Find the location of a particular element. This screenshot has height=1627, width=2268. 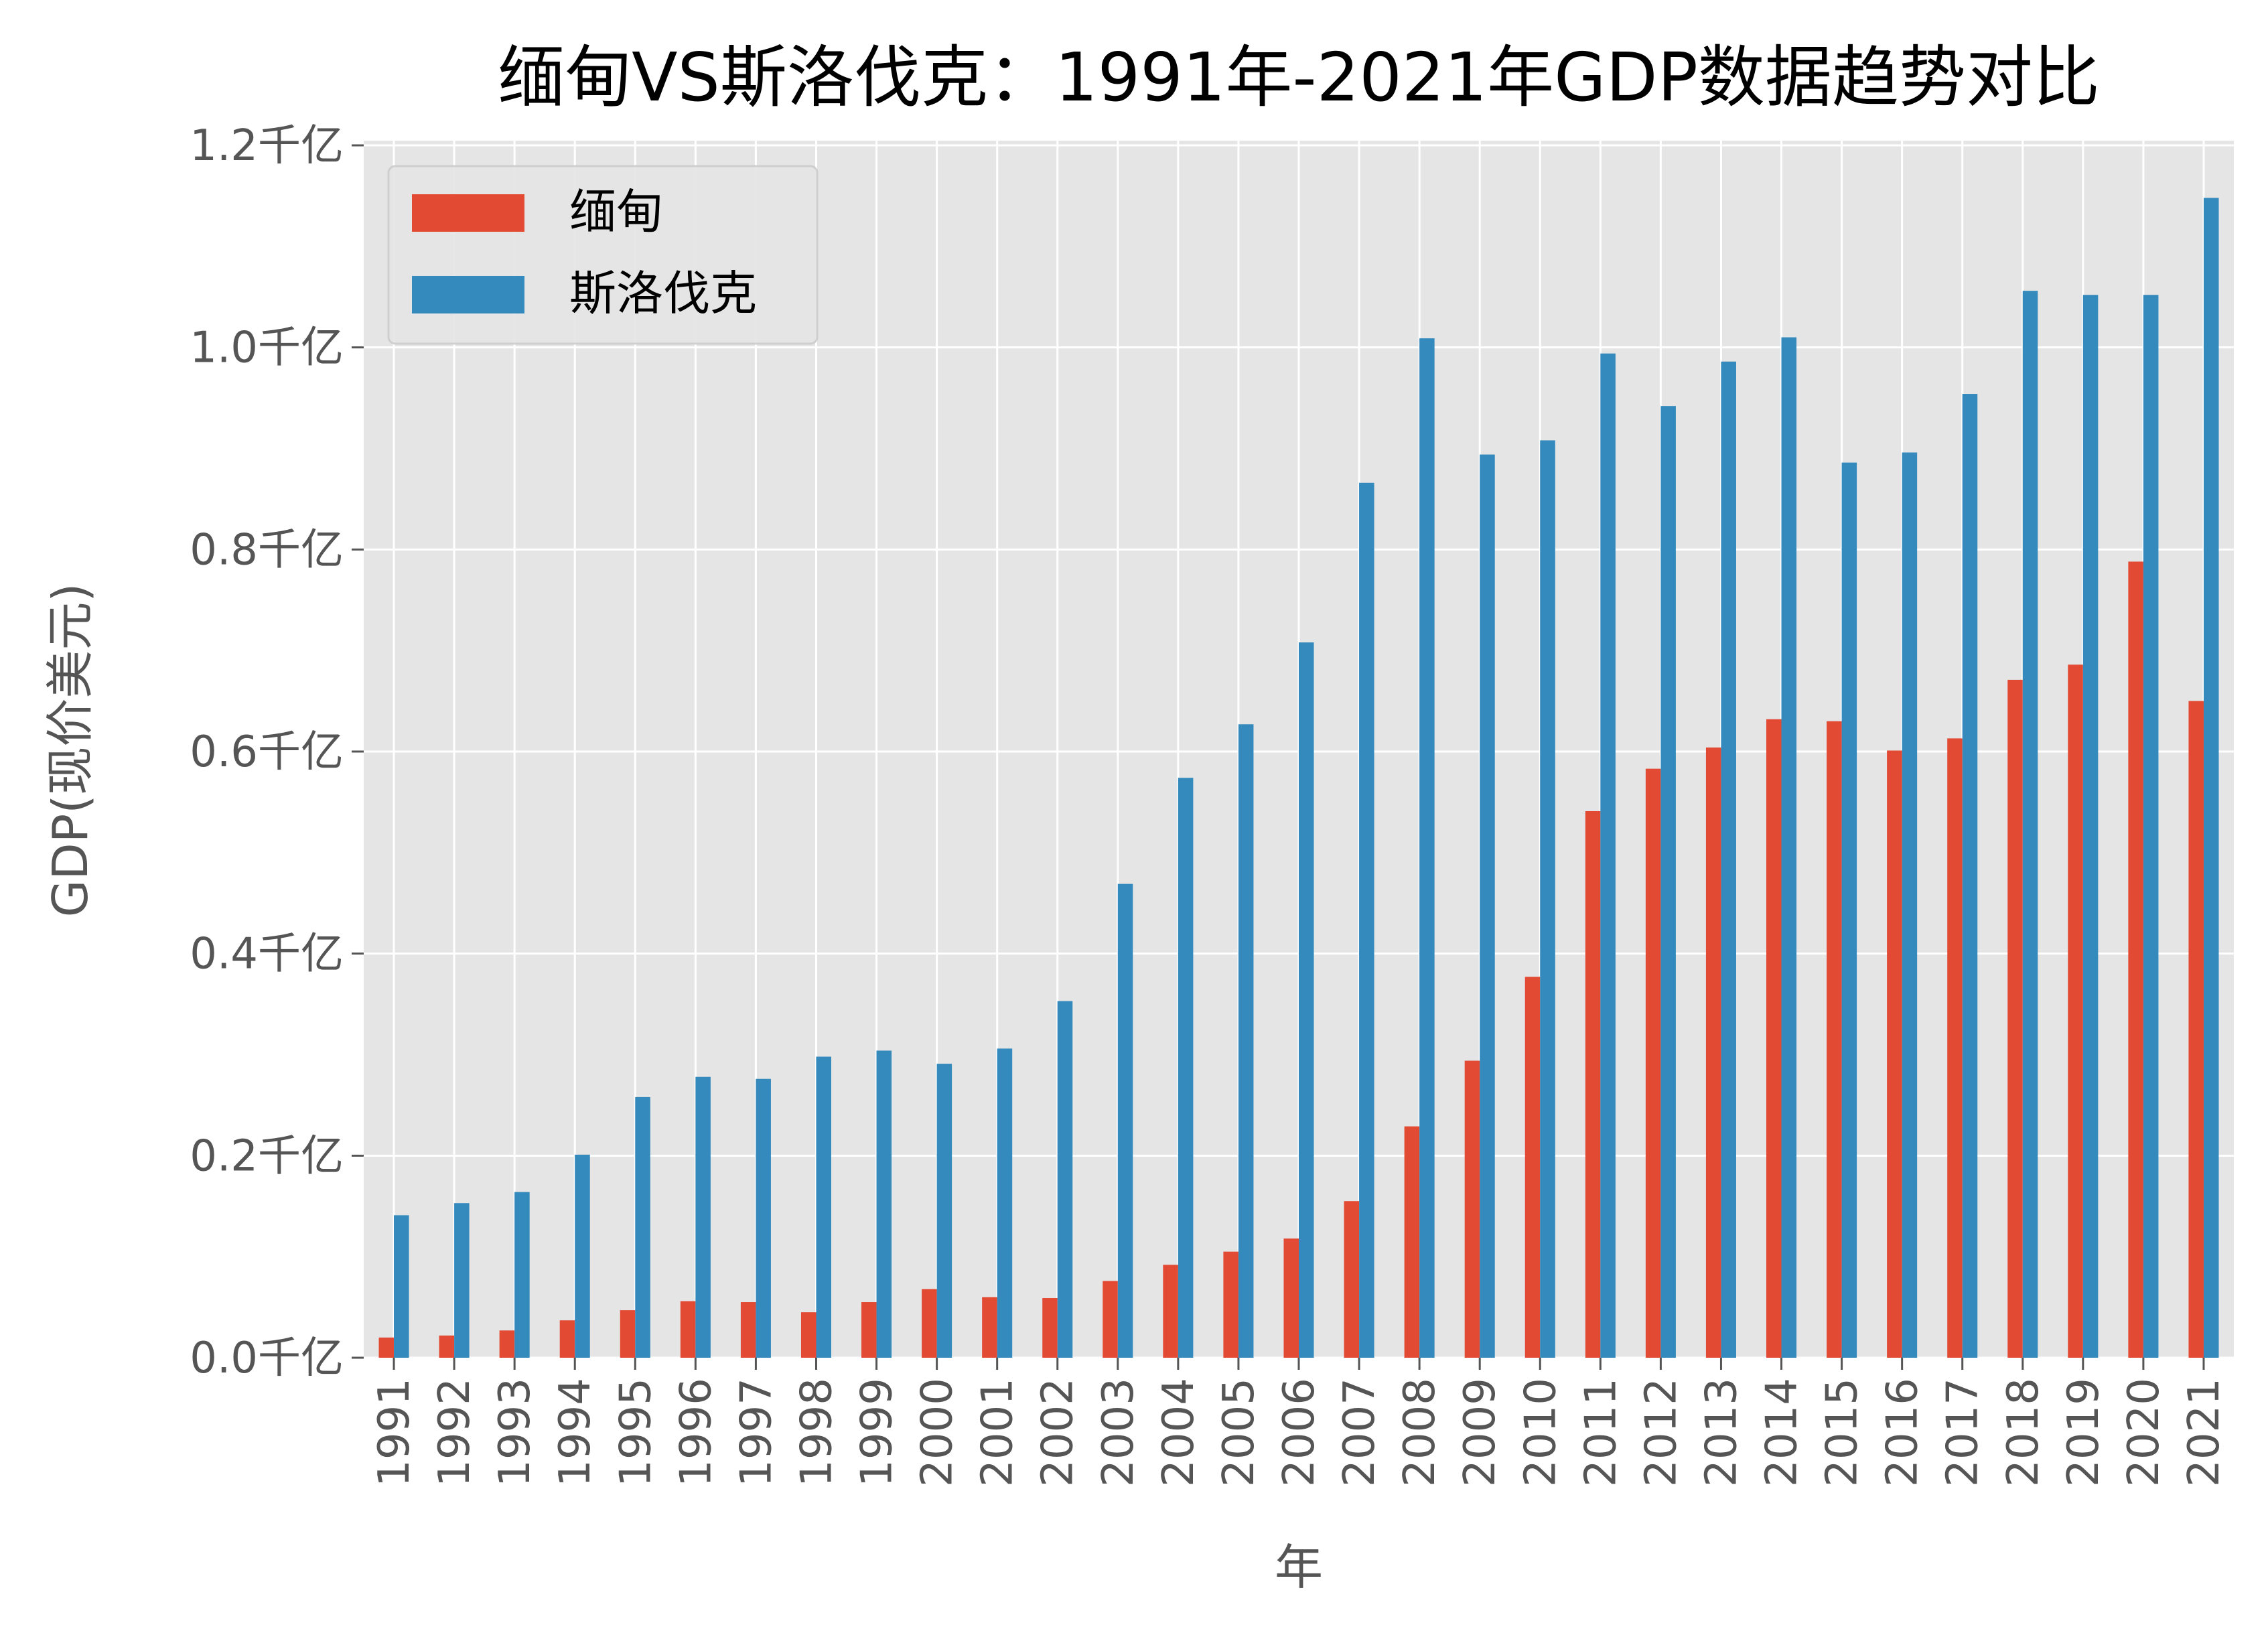

bar-myanmar-2016 is located at coordinates (1894, 1054).